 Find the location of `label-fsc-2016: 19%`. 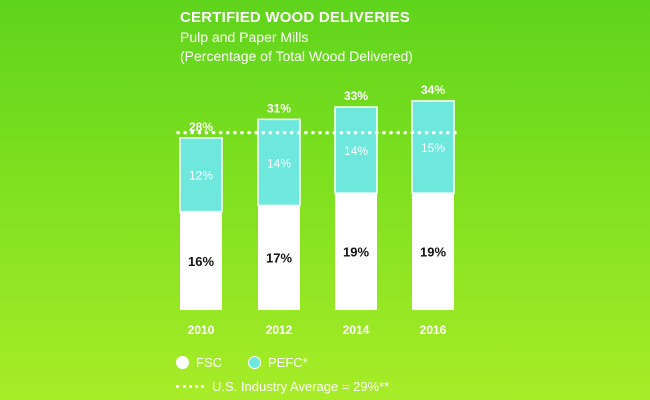

label-fsc-2016: 19% is located at coordinates (433, 252).